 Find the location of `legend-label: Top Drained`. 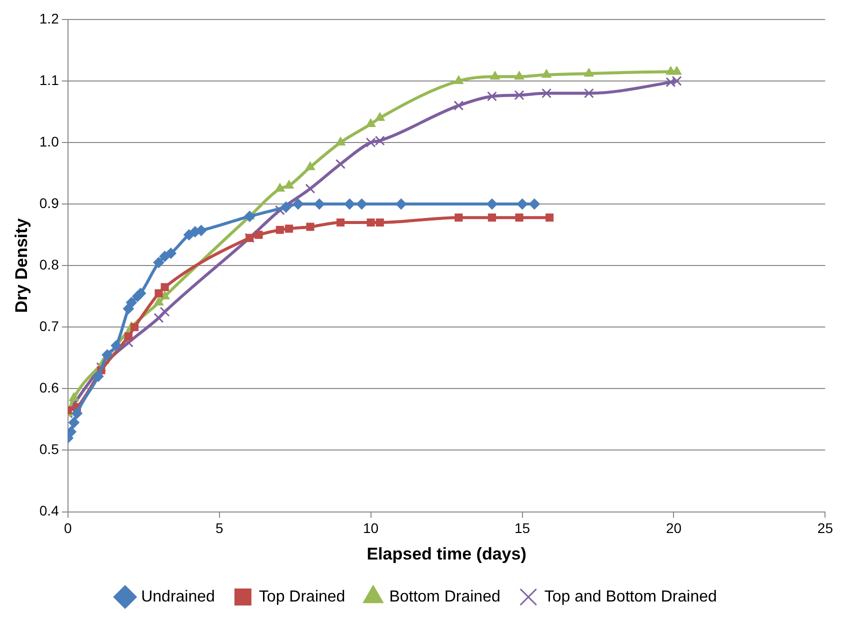

legend-label: Top Drained is located at coordinates (302, 597).